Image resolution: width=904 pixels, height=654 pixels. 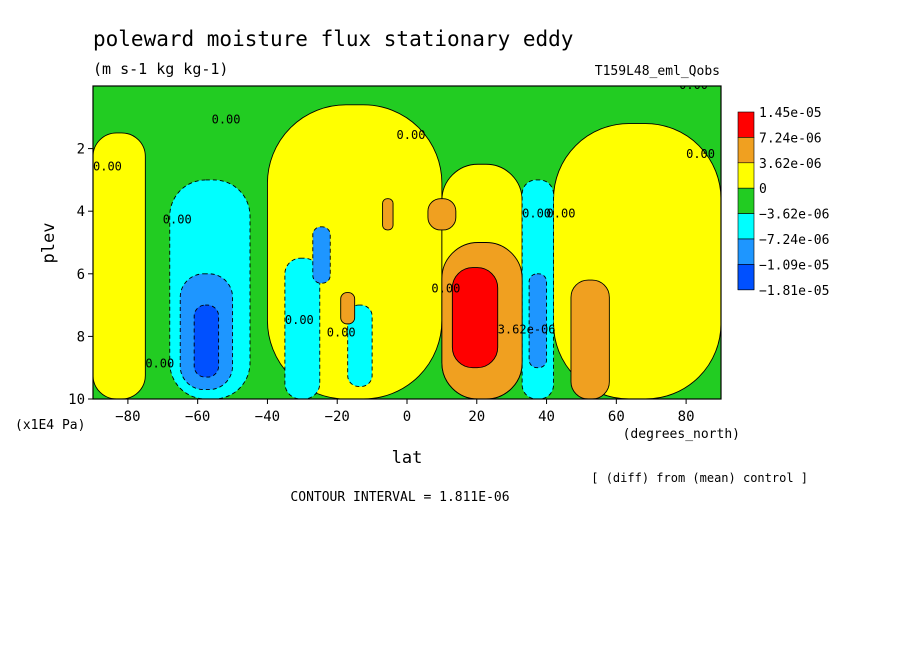 I want to click on x-tick-label: −60, so click(x=197, y=417).